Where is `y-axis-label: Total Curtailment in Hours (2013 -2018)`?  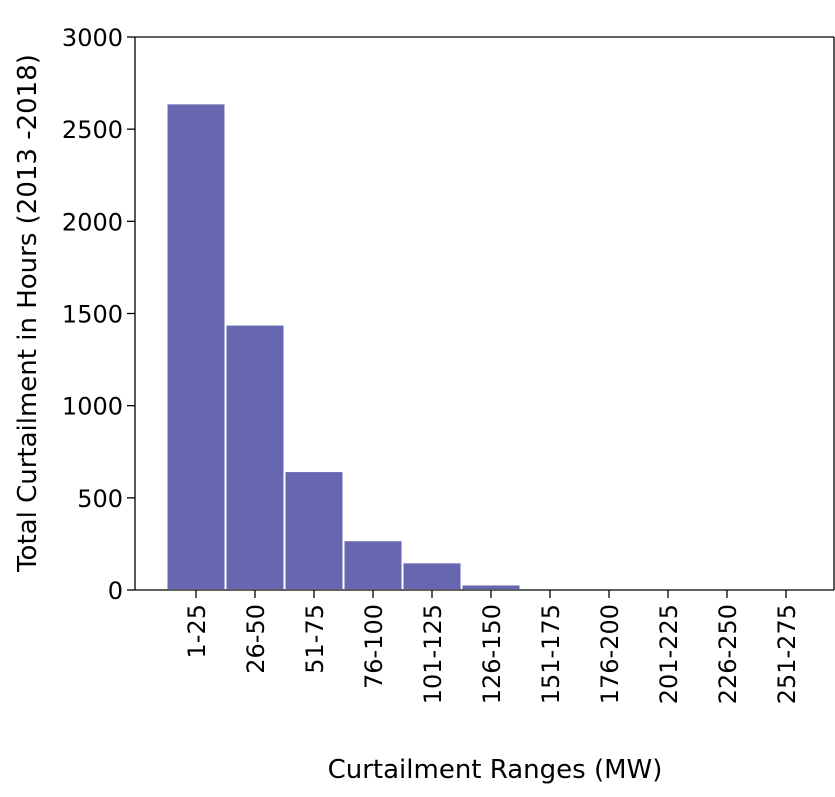 y-axis-label: Total Curtailment in Hours (2013 -2018) is located at coordinates (28, 313).